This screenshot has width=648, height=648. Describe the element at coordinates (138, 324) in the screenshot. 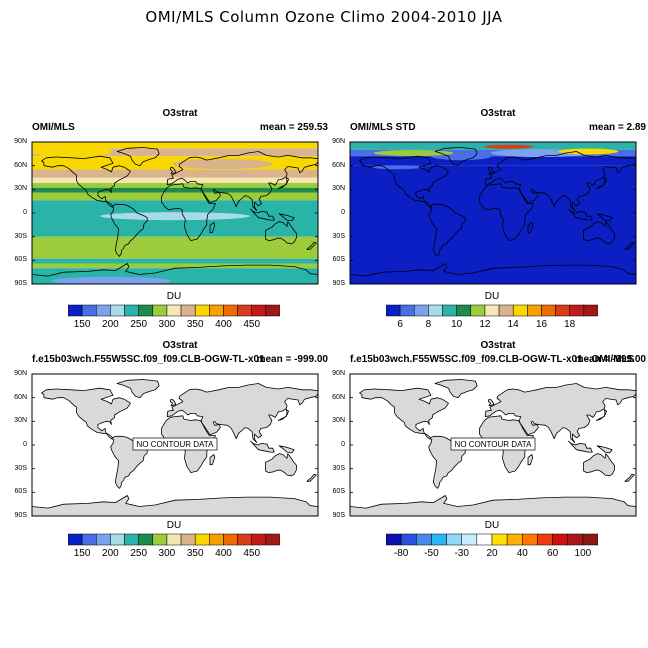

I see `colorbar-tick-label: 250` at that location.